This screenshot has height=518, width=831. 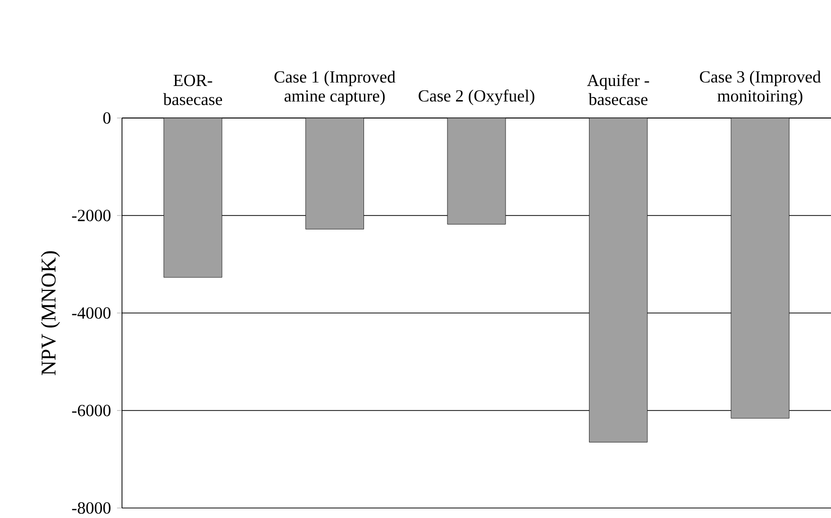 What do you see at coordinates (760, 88) in the screenshot?
I see `x-tick-label: Case 3 (Improved monitoiring)` at bounding box center [760, 88].